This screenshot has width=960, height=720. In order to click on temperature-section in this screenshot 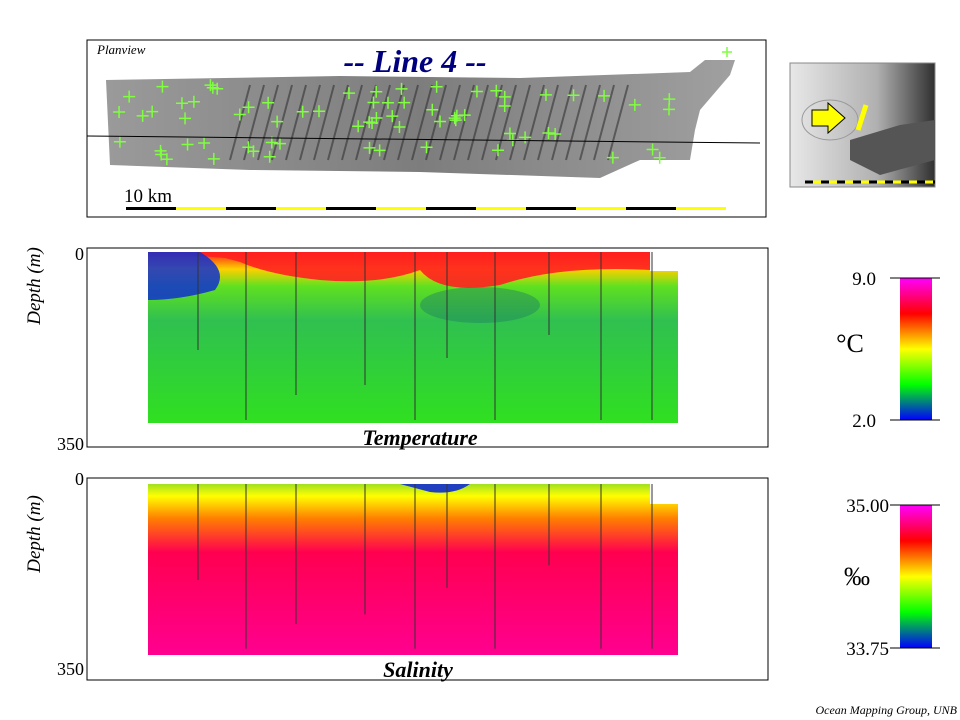, I will do `click(413, 337)`.